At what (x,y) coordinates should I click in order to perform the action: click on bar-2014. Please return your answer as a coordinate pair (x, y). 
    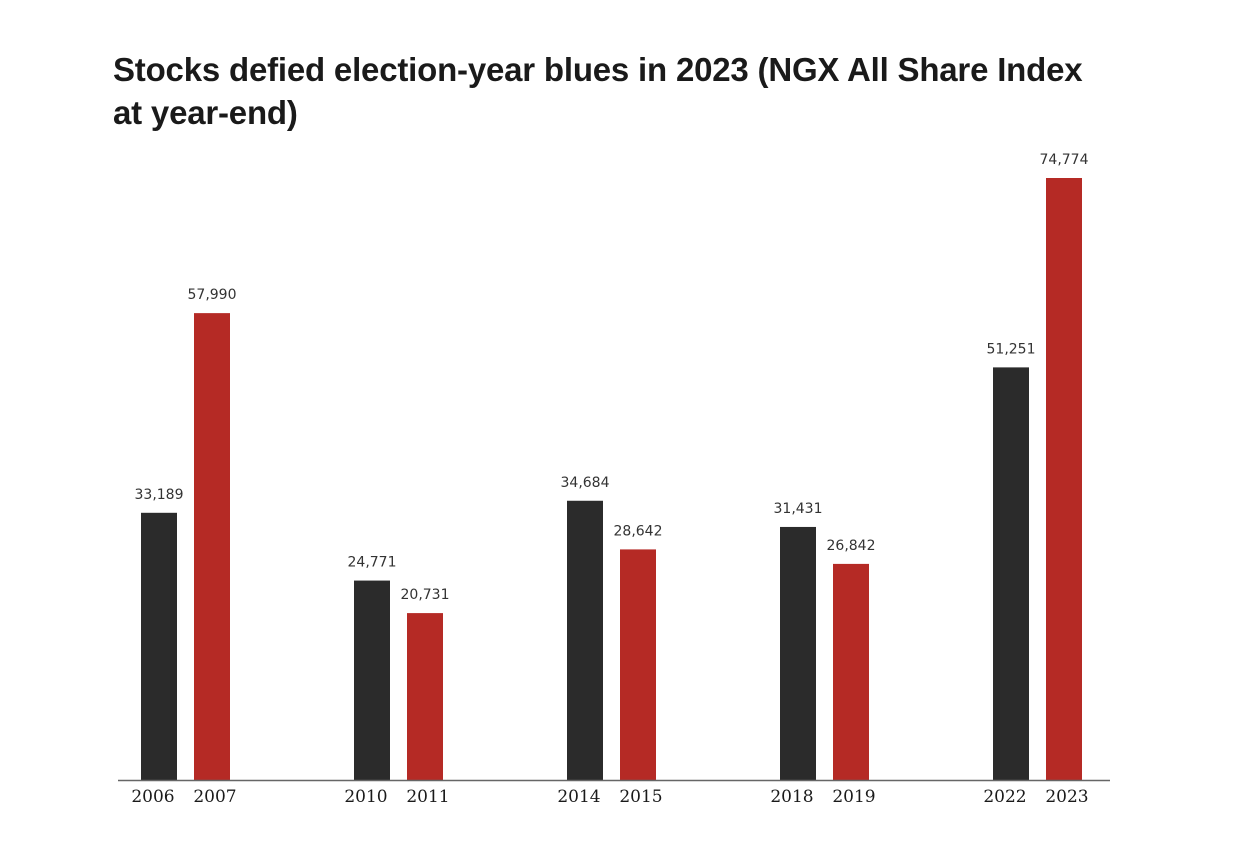
    Looking at the image, I should click on (585, 640).